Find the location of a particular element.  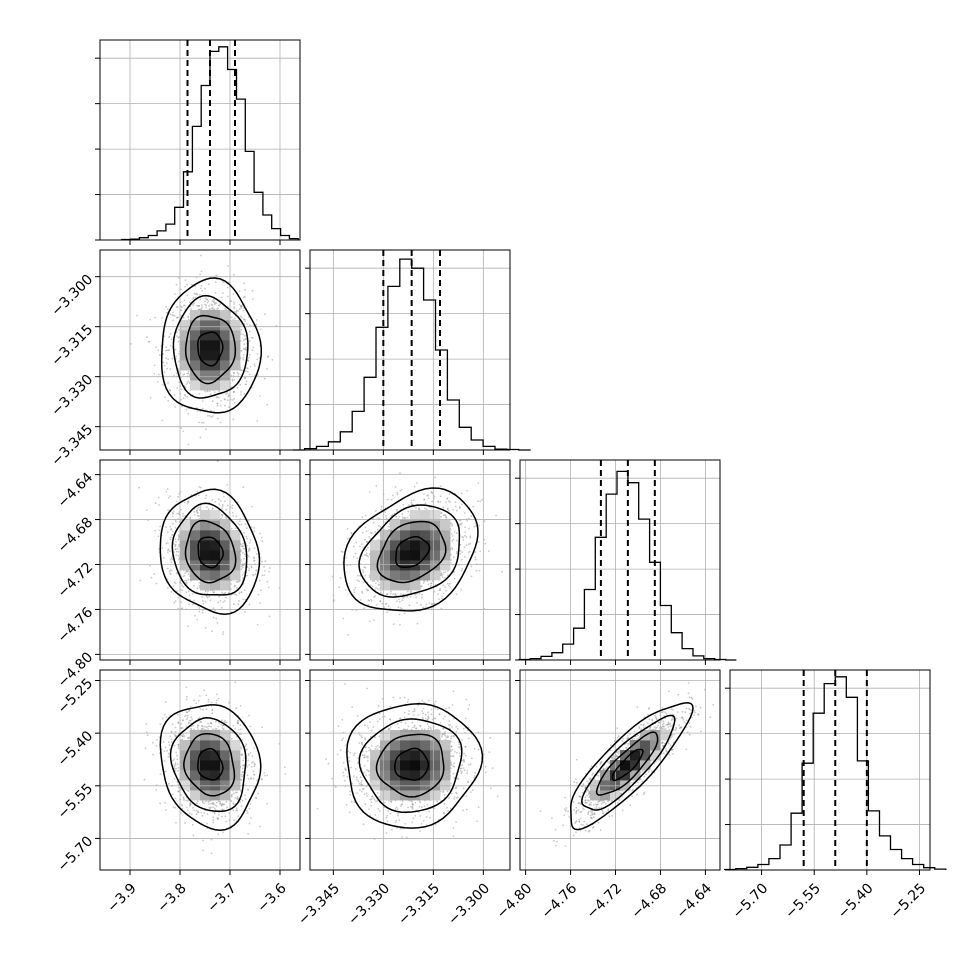

y-tick-label: −5.55 is located at coordinates (76, 802).